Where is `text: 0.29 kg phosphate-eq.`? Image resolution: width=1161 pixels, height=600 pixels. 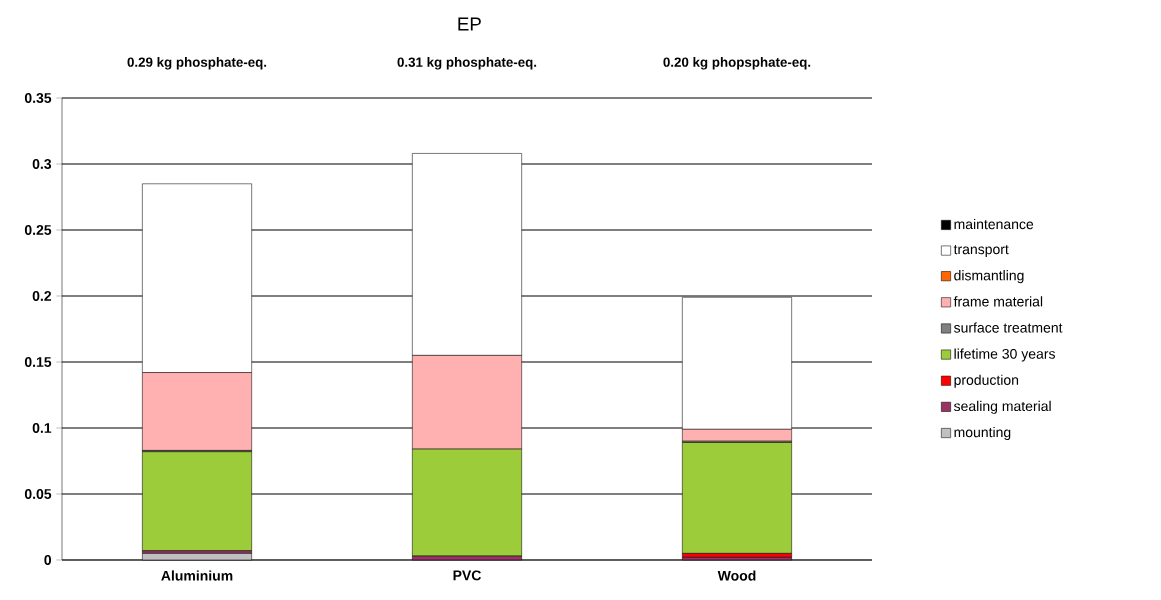 text: 0.29 kg phosphate-eq. is located at coordinates (197, 63).